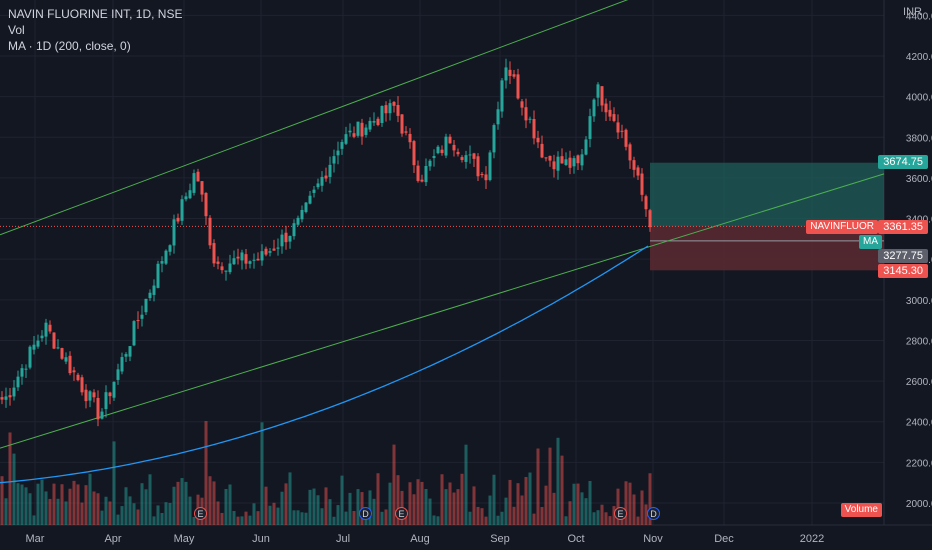 The width and height of the screenshot is (932, 550). What do you see at coordinates (903, 227) in the screenshot?
I see `last-price-tag: 3361.35` at bounding box center [903, 227].